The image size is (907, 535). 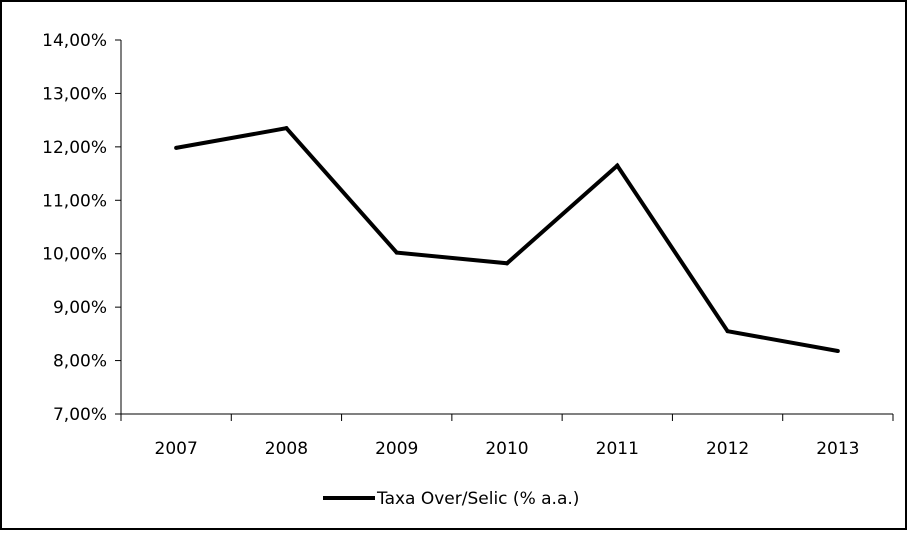 I want to click on y-tick-label: 10,00%, so click(x=74, y=255).